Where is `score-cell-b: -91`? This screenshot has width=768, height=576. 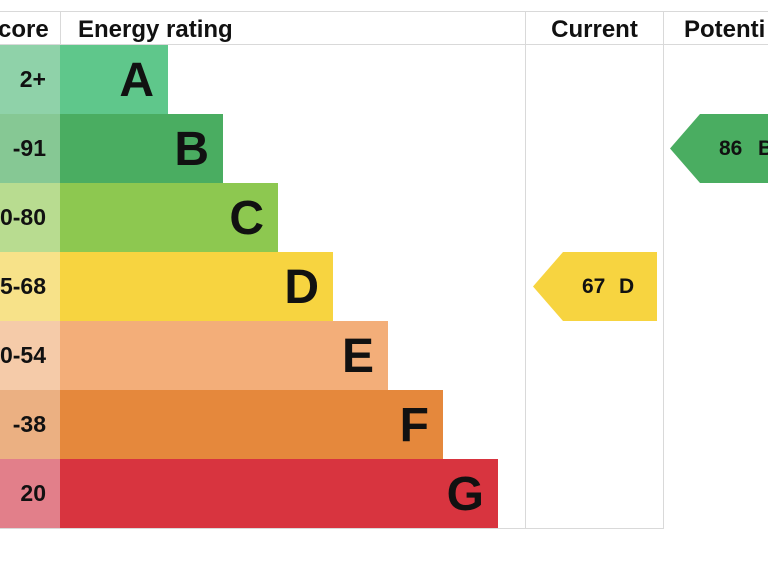
score-cell-b: -91 is located at coordinates (30, 148).